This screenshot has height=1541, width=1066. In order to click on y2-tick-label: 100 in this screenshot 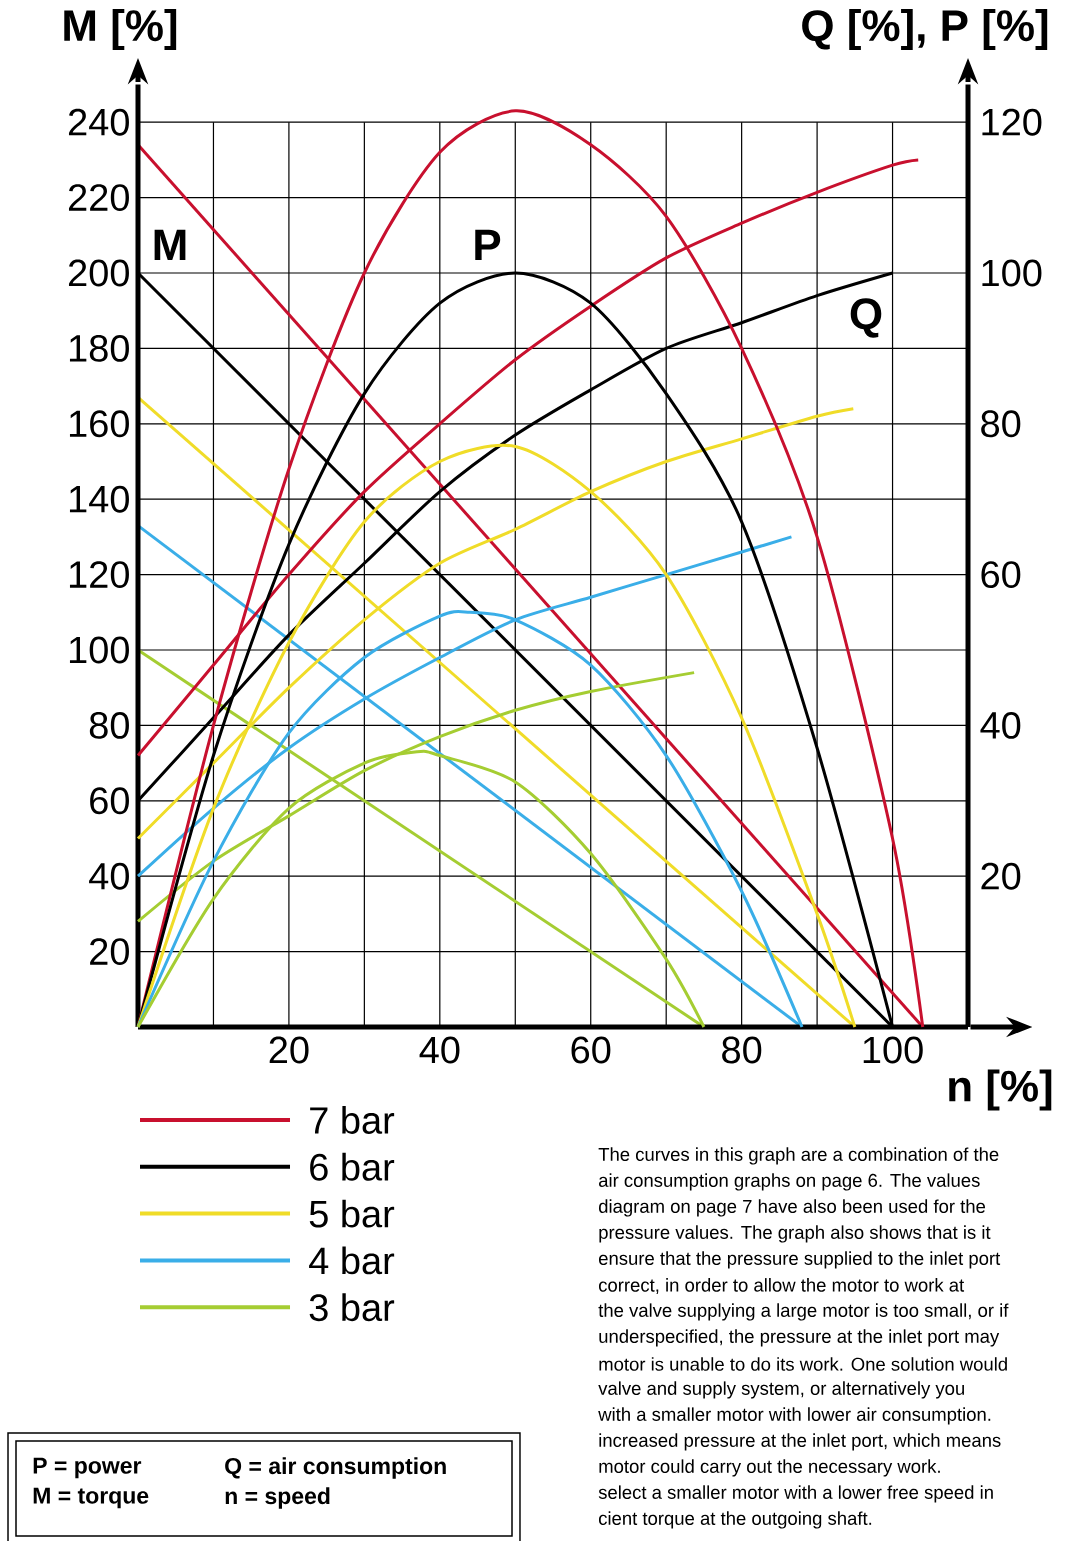, I will do `click(1012, 273)`.